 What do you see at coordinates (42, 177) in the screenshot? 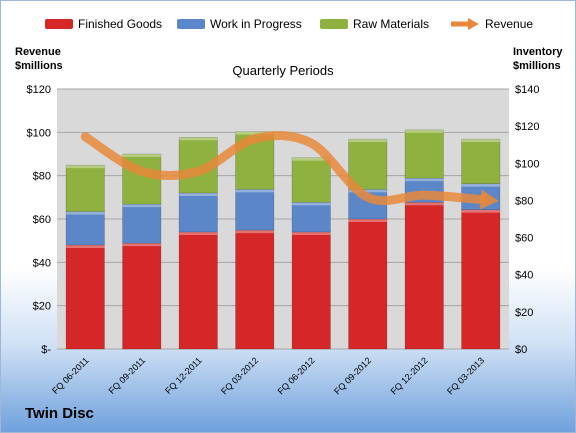
I see `left-tick-label: $80` at bounding box center [42, 177].